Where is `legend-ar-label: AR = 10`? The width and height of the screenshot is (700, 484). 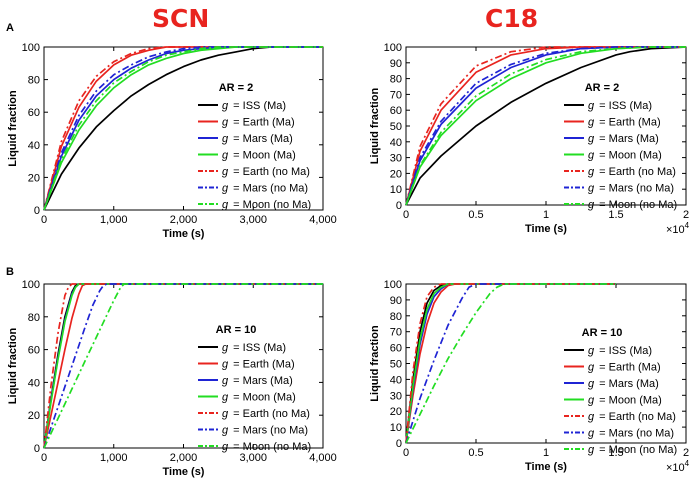 legend-ar-label: AR = 10 is located at coordinates (602, 333).